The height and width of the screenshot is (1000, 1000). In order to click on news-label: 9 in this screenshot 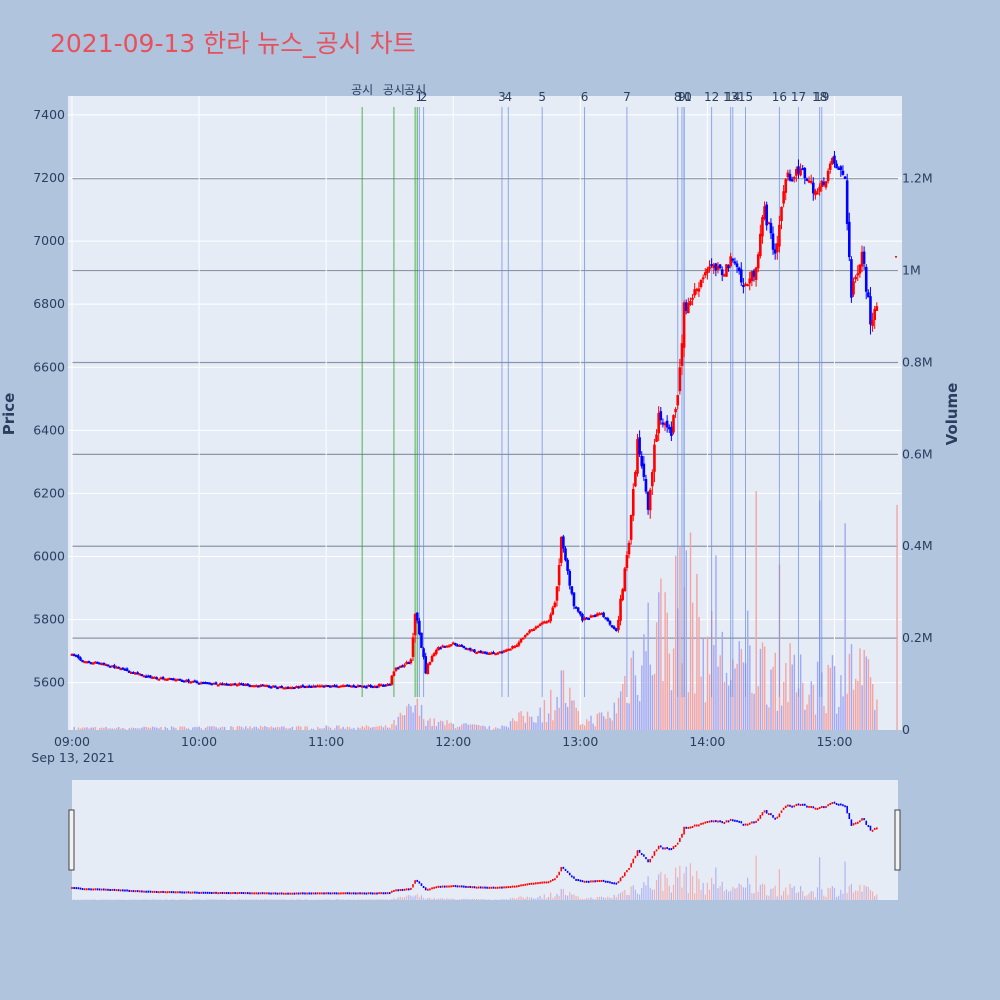, I will do `click(682, 97)`.